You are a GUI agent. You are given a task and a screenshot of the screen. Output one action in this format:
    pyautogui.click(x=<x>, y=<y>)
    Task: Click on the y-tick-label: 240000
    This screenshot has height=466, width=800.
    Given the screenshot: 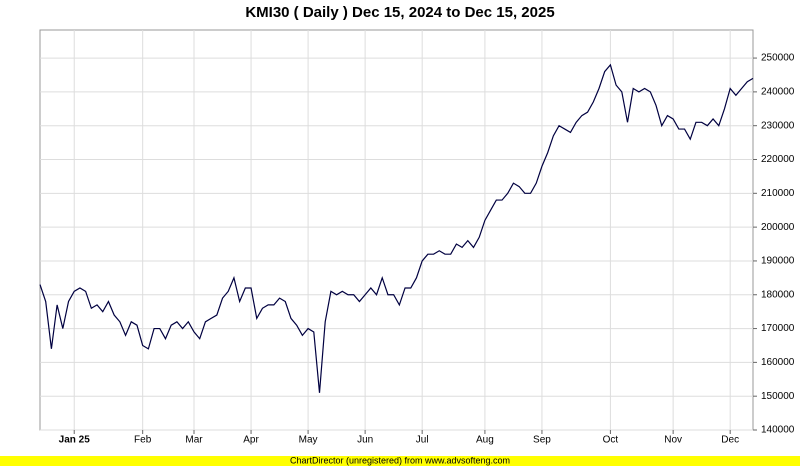 What is the action you would take?
    pyautogui.click(x=778, y=92)
    